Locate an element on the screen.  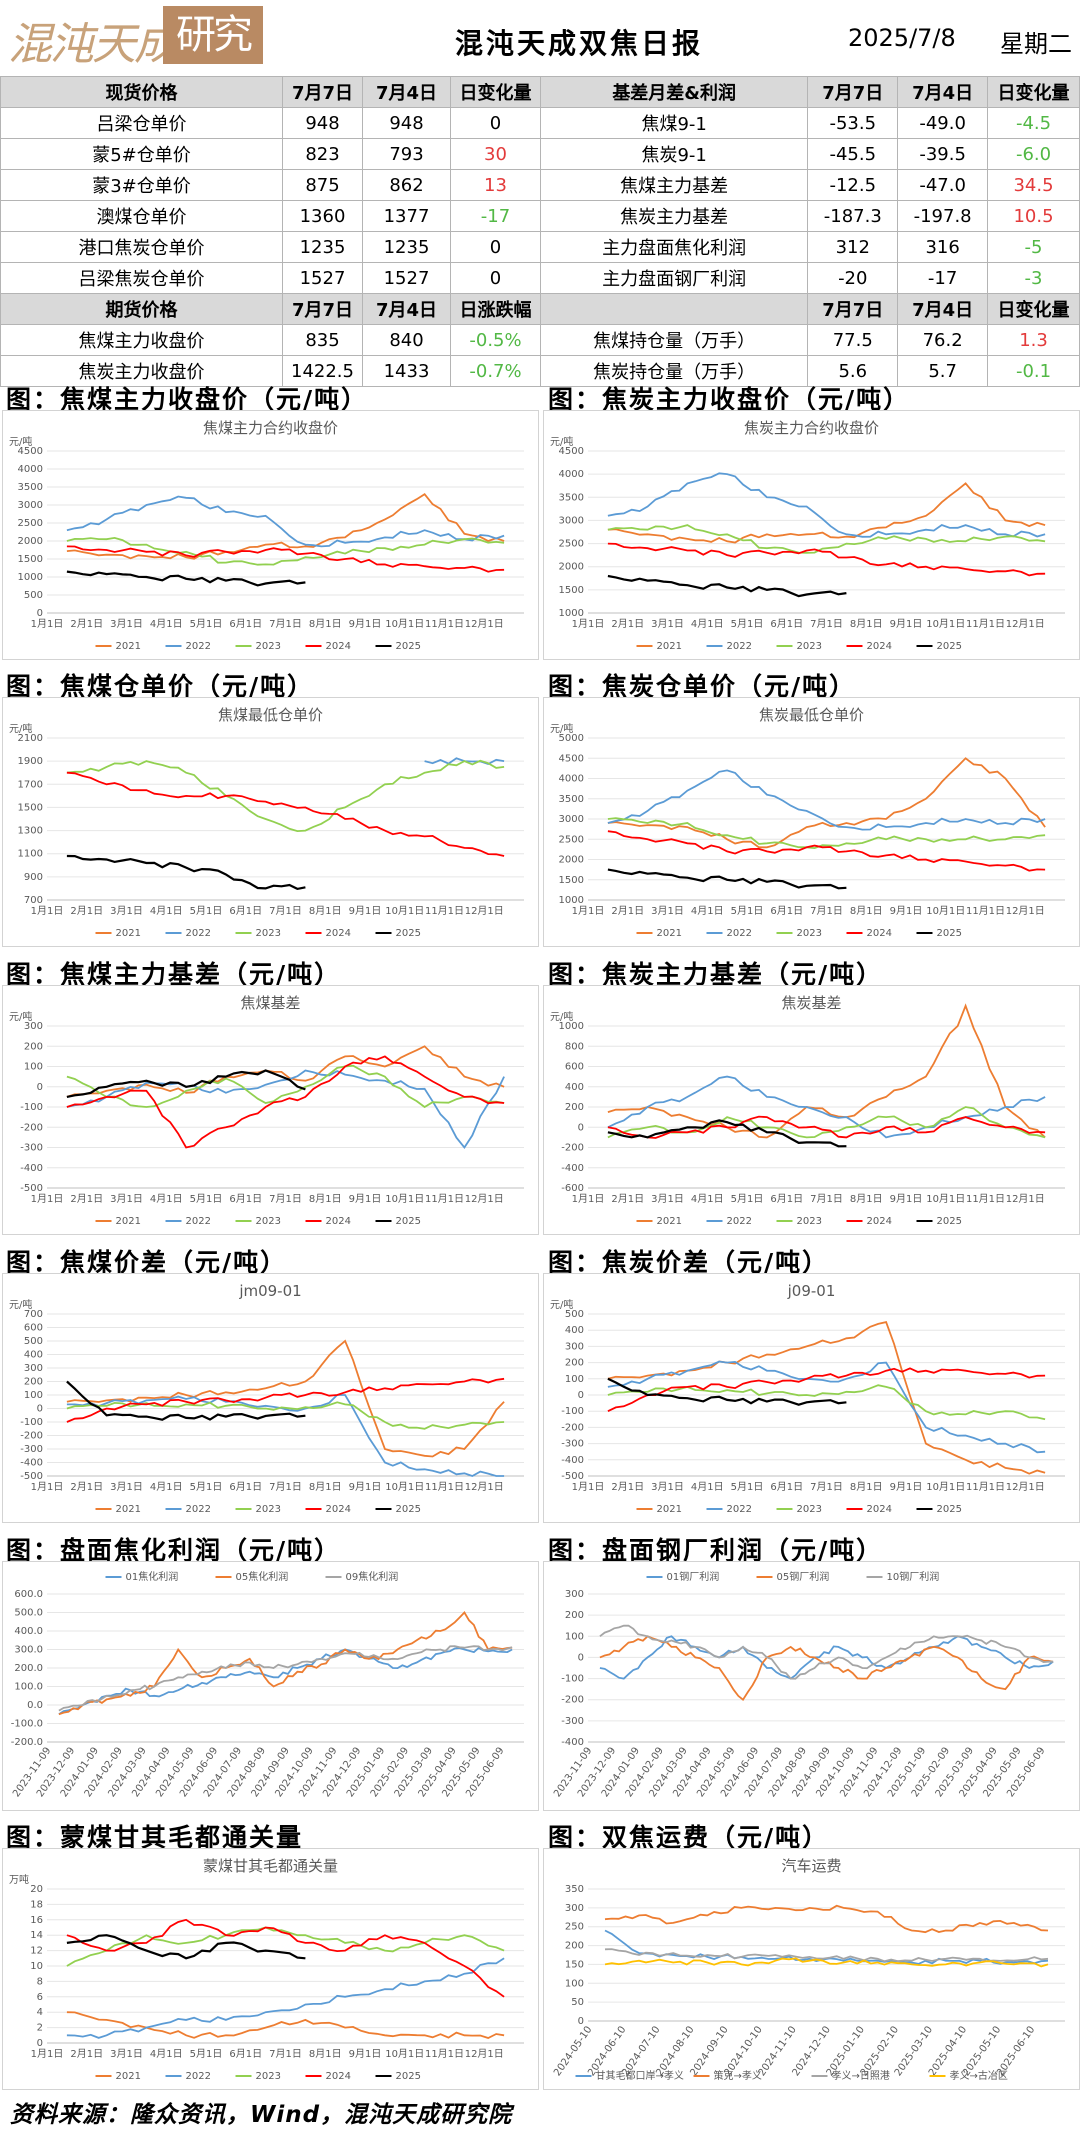
series-line-05钢厂利润 is located at coordinates (826, 1668).